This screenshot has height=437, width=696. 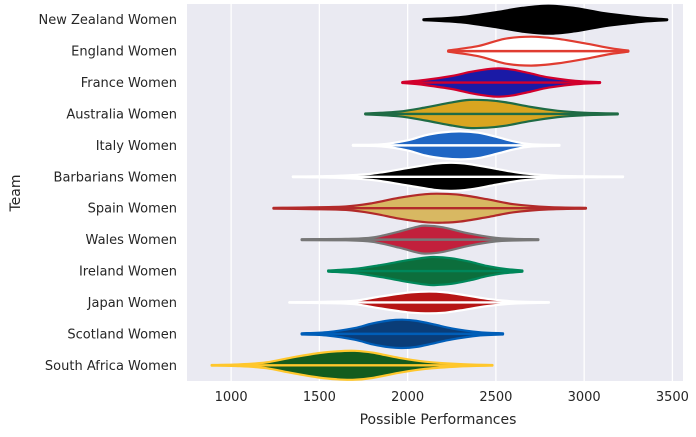 I want to click on y-tick-label: Spain Women, so click(x=132, y=209).